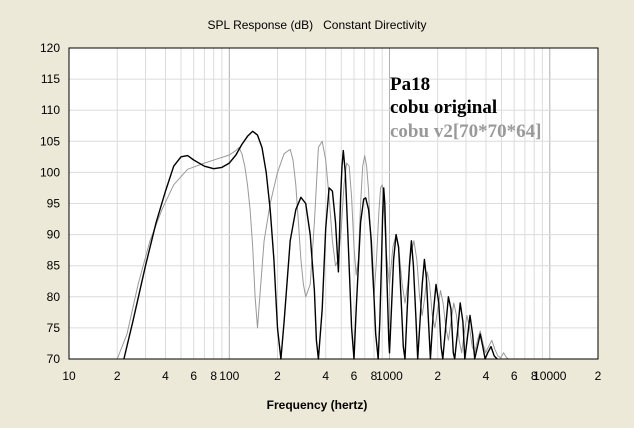  Describe the element at coordinates (50, 110) in the screenshot. I see `y-tick-label: 110` at that location.